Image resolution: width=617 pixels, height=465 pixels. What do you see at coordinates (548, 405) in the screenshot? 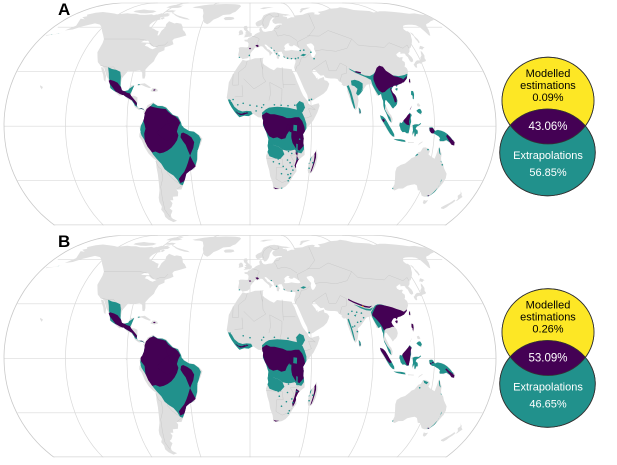
I see `svg-text: 46.65%` at bounding box center [548, 405].